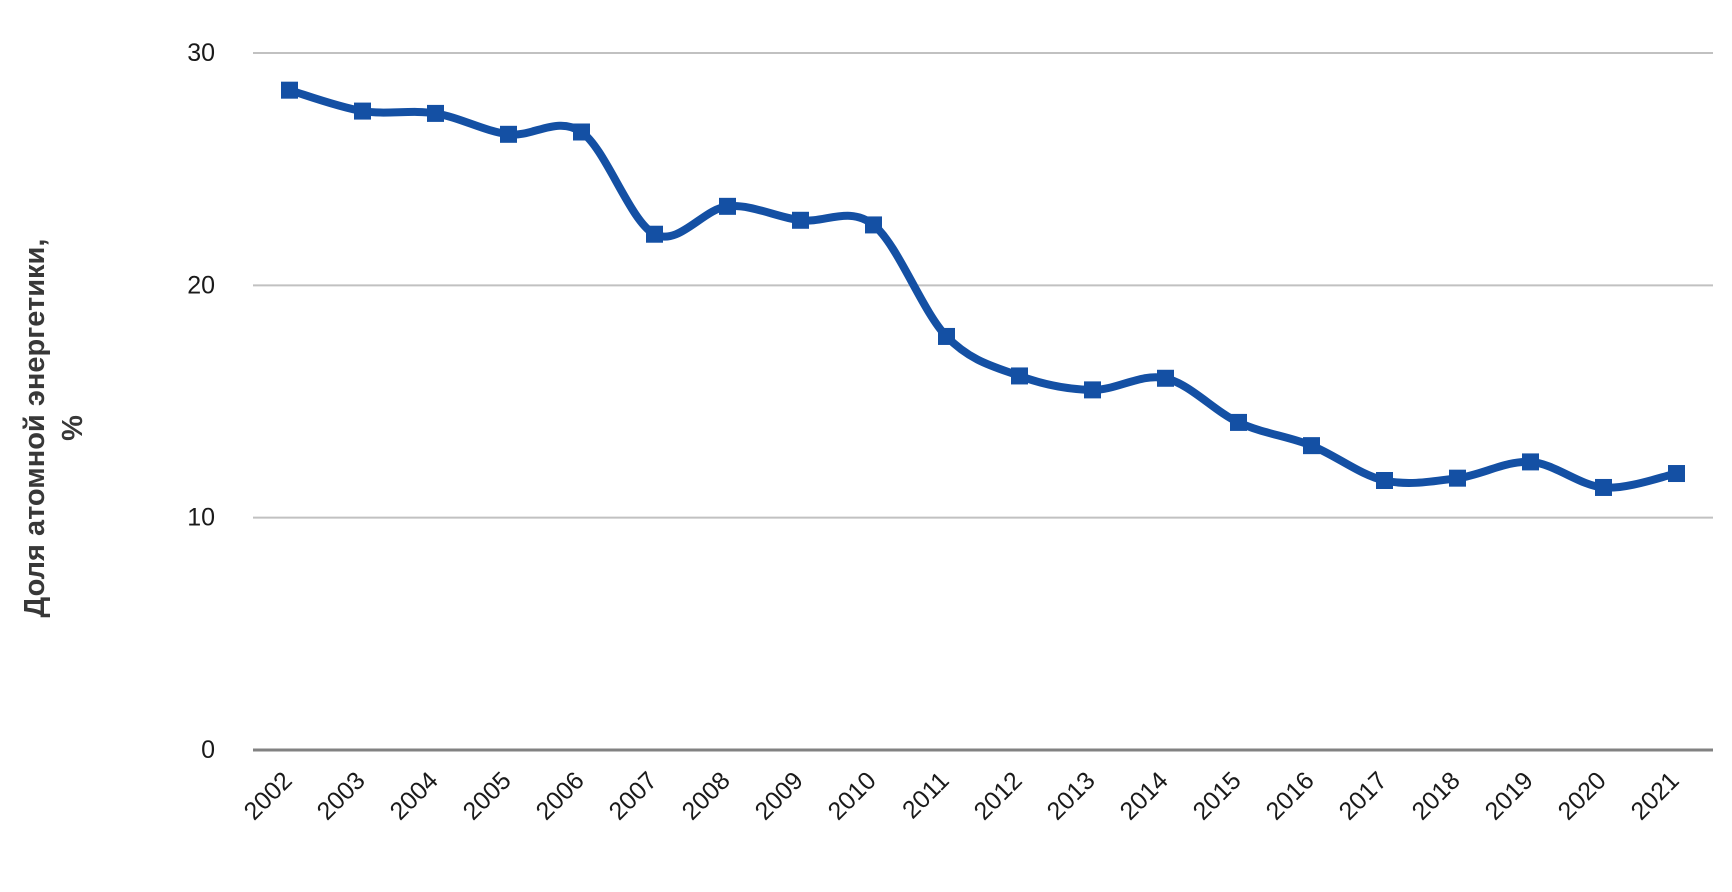 This screenshot has height=892, width=1732. What do you see at coordinates (1436, 795) in the screenshot?
I see `x-tick-label-2018: 2018` at bounding box center [1436, 795].